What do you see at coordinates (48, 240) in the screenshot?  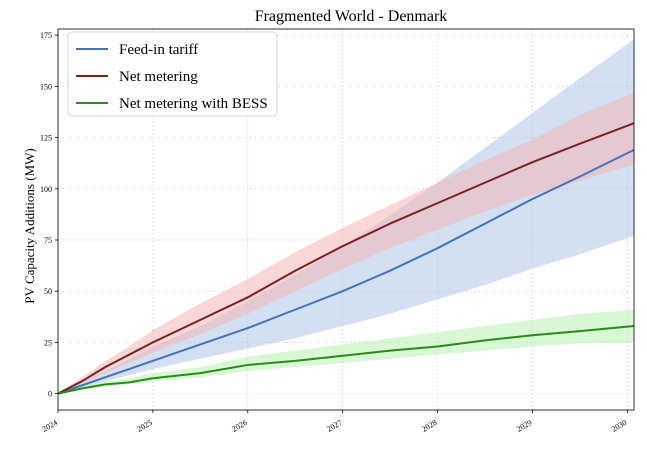 I see `y-tick-label: 75` at bounding box center [48, 240].